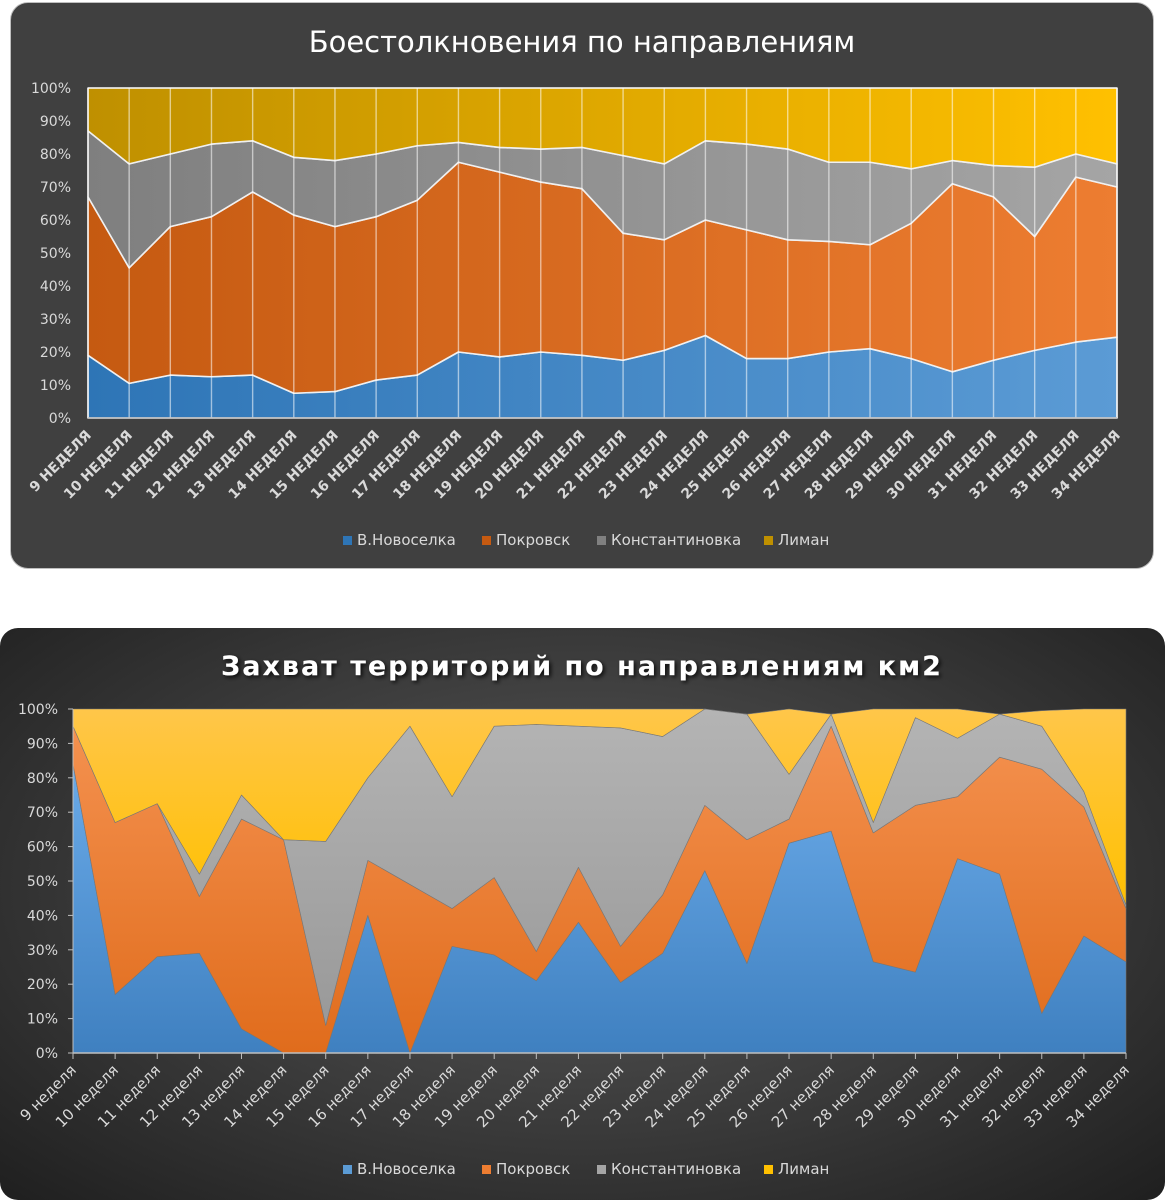  I want to click on chart-title: Захват территорий по направлениям км2, so click(582, 666).